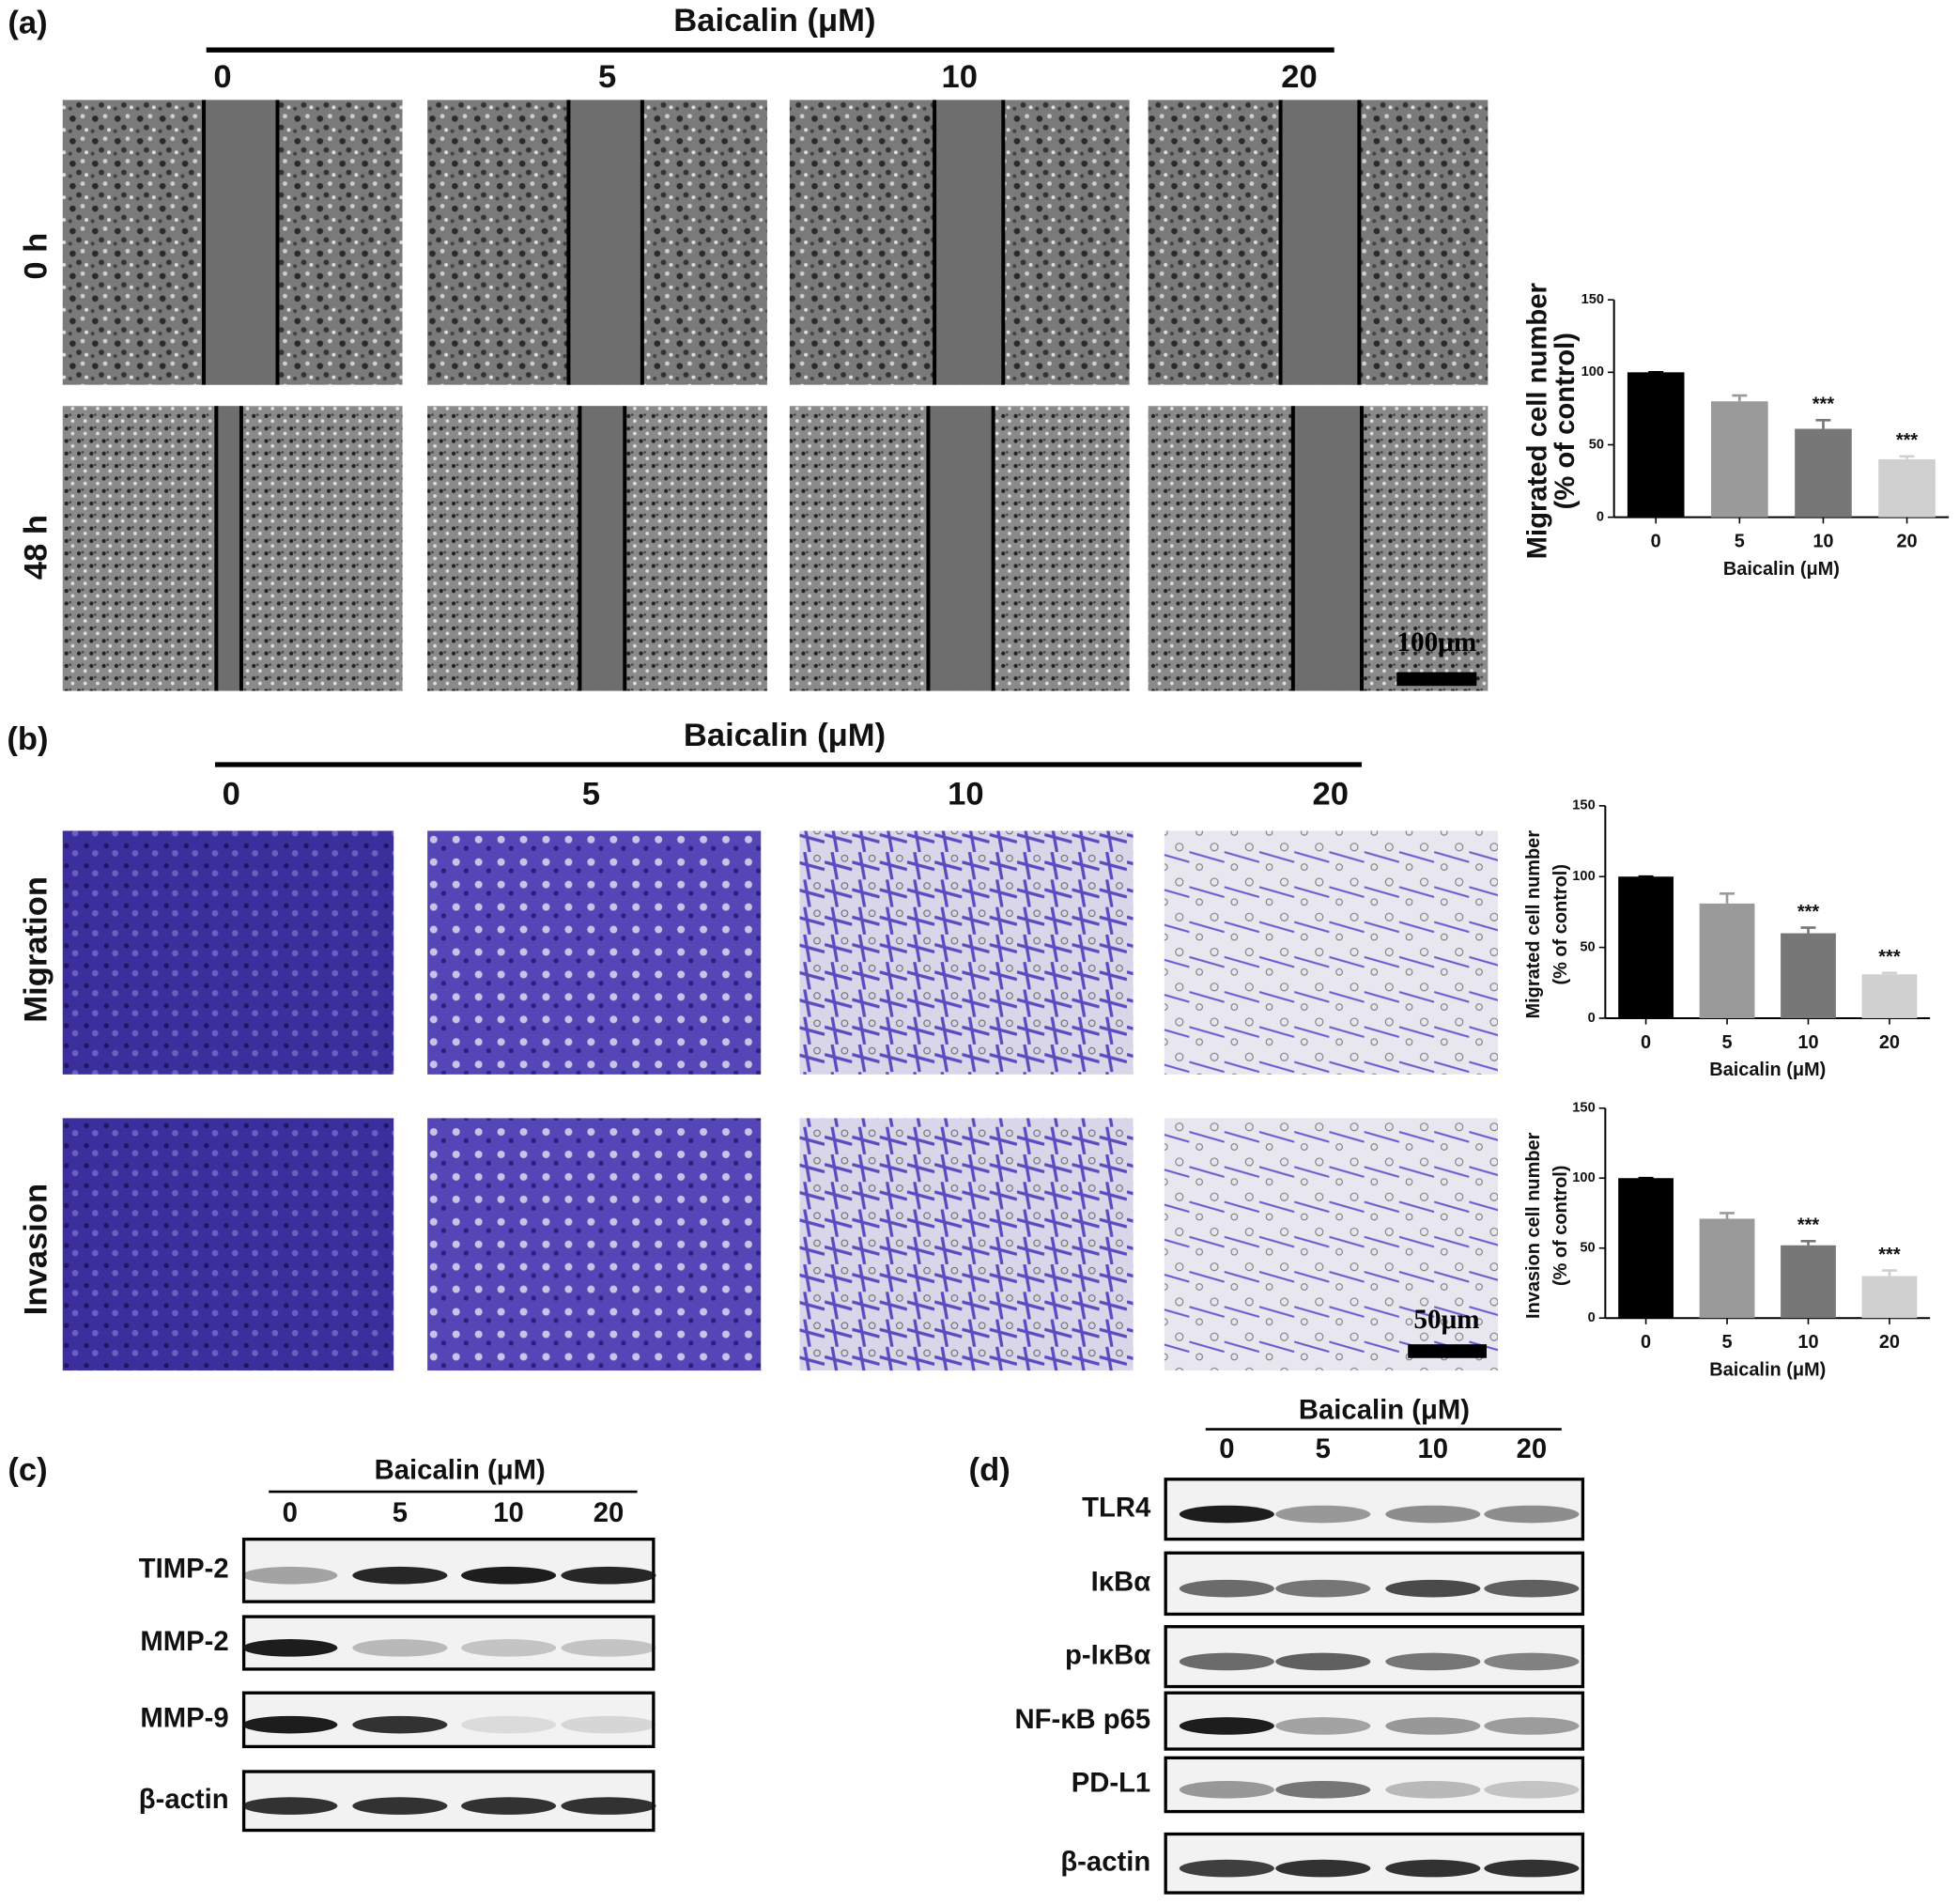 This screenshot has width=1959, height=1904. I want to click on protein-label: PD-L1, so click(1111, 1784).